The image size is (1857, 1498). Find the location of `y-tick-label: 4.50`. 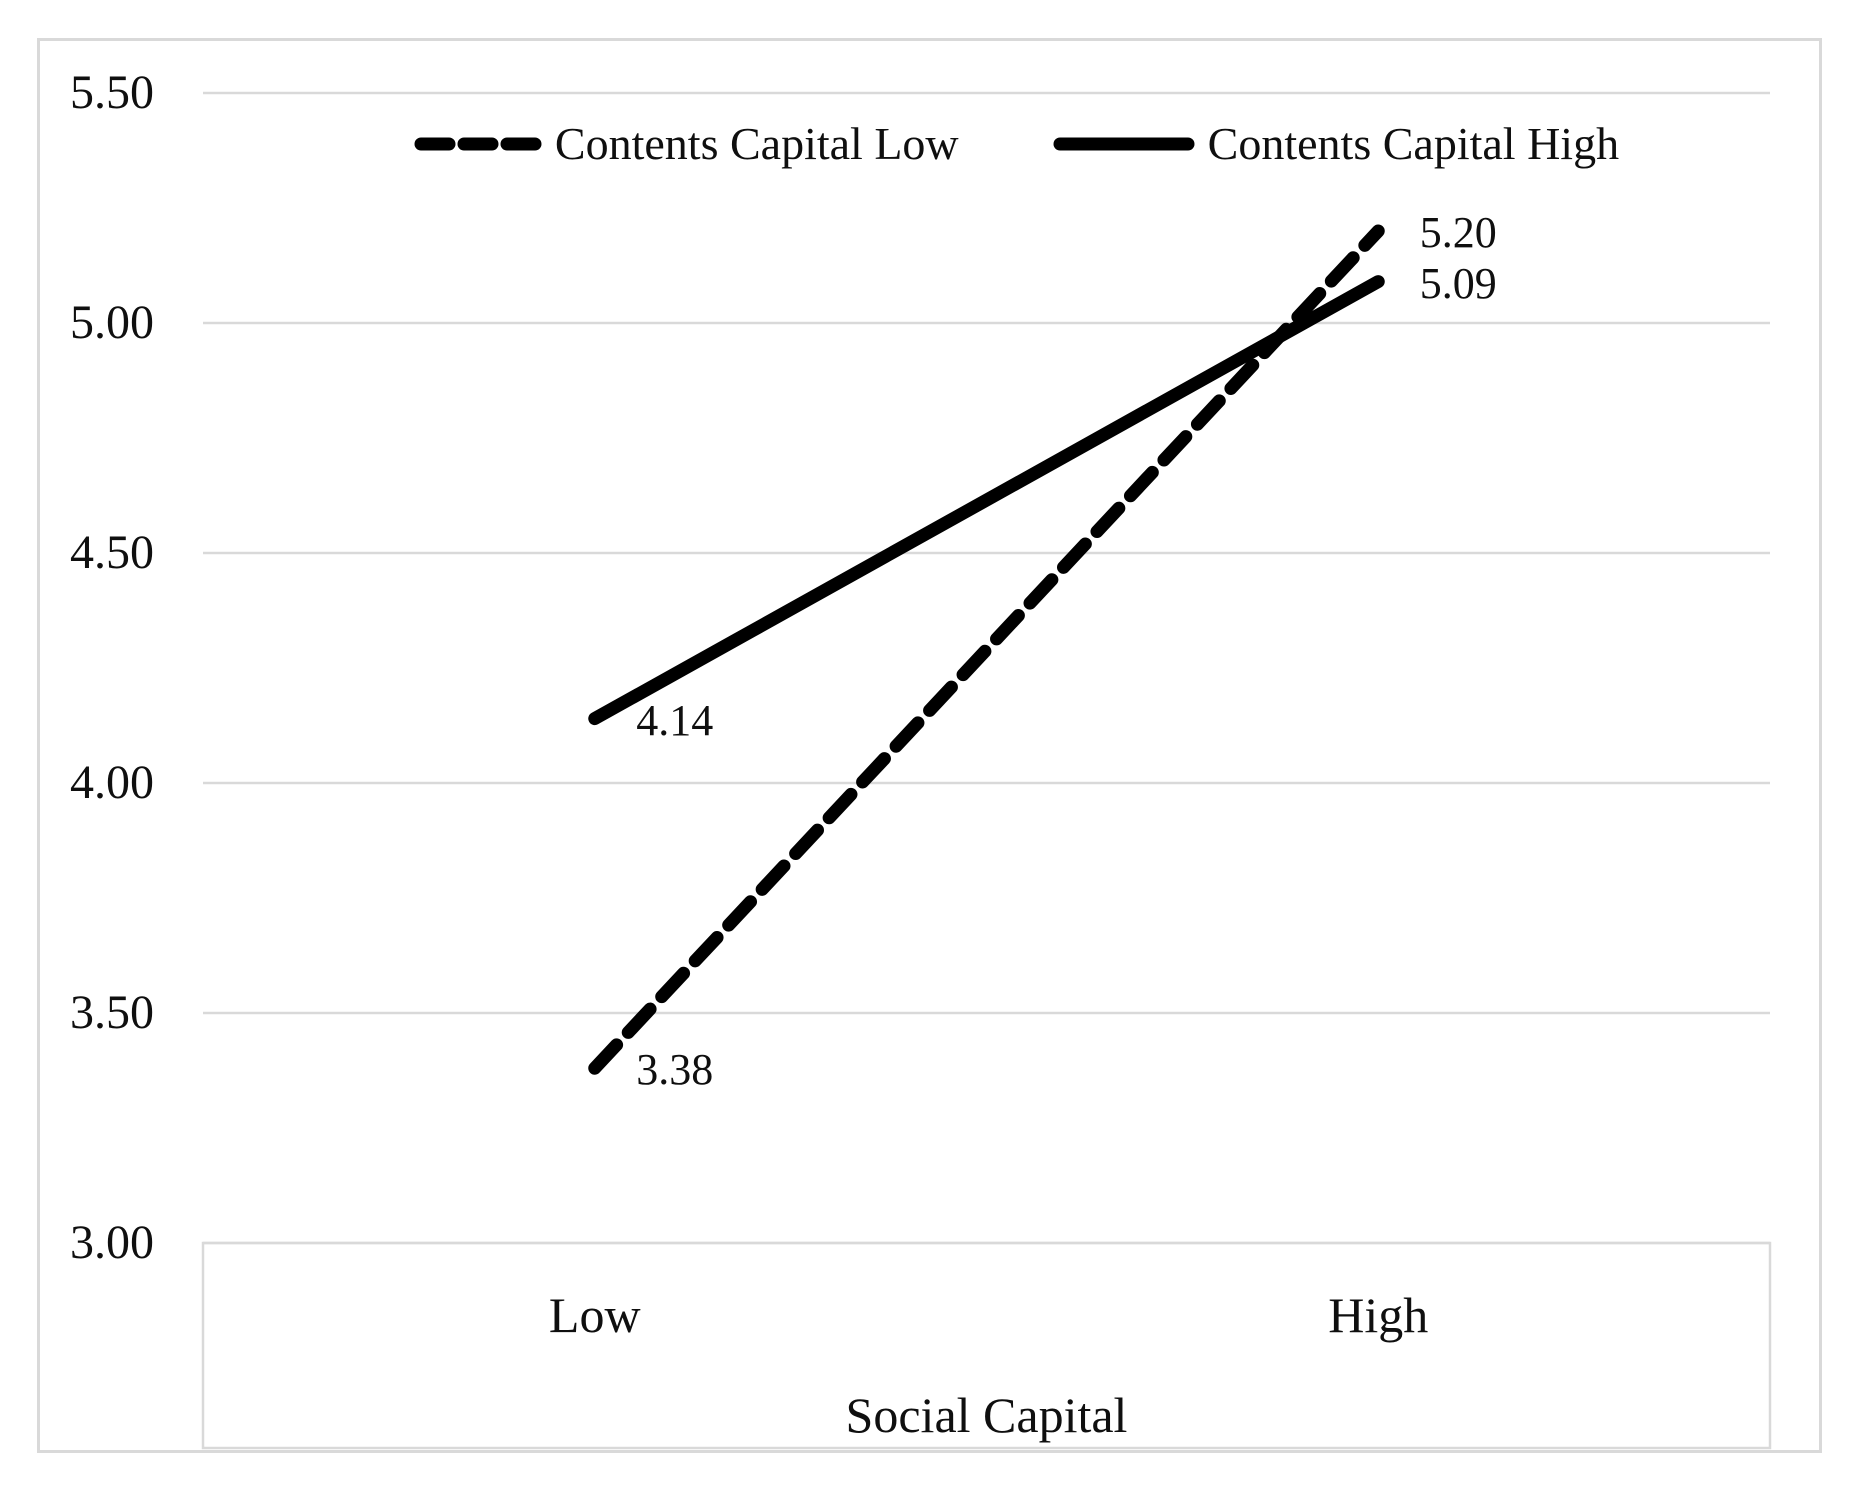

y-tick-label: 4.50 is located at coordinates (112, 552).